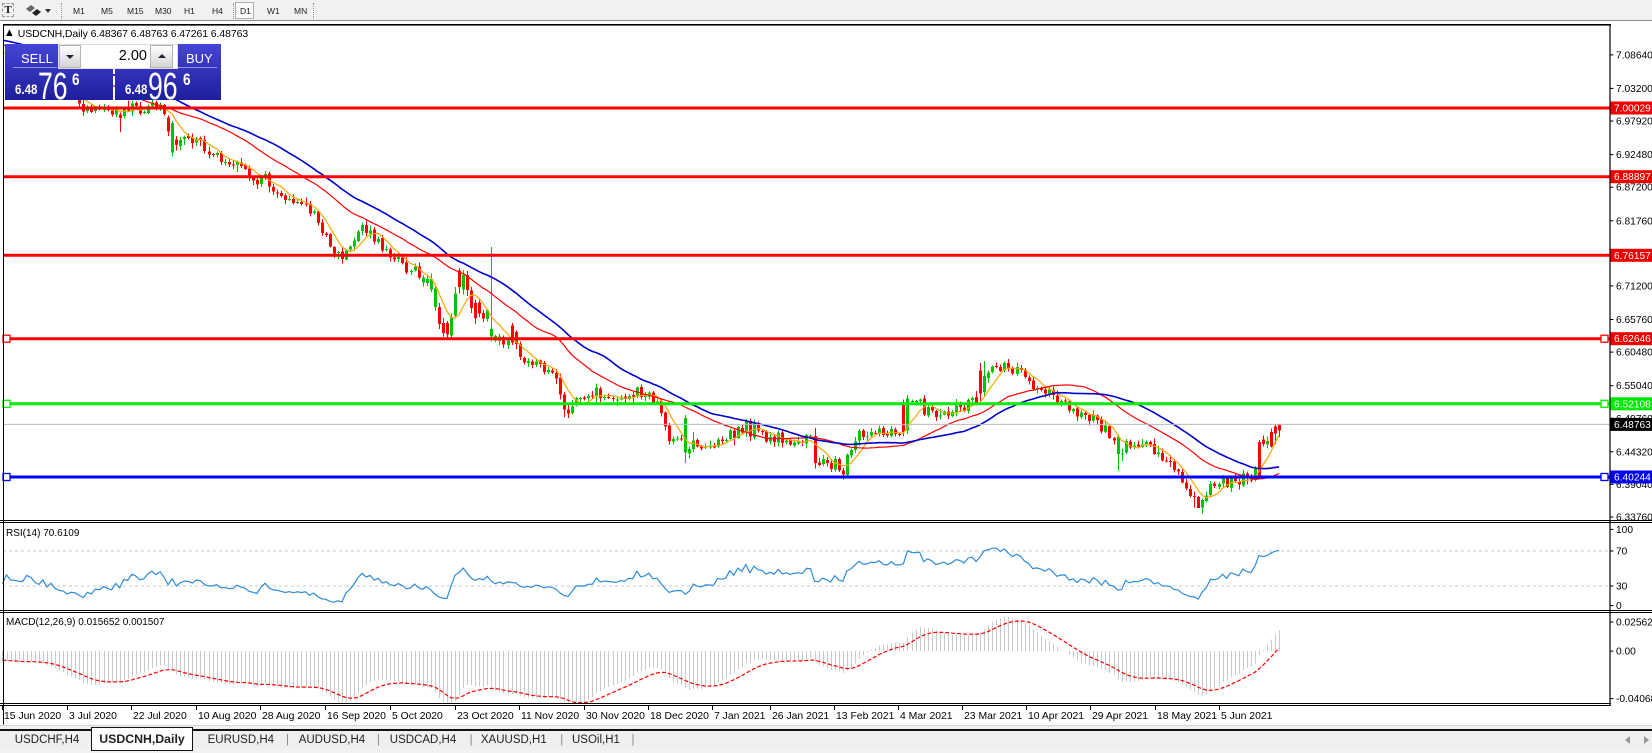  What do you see at coordinates (800, 716) in the screenshot?
I see `svg-text: 26 Jan 2021` at bounding box center [800, 716].